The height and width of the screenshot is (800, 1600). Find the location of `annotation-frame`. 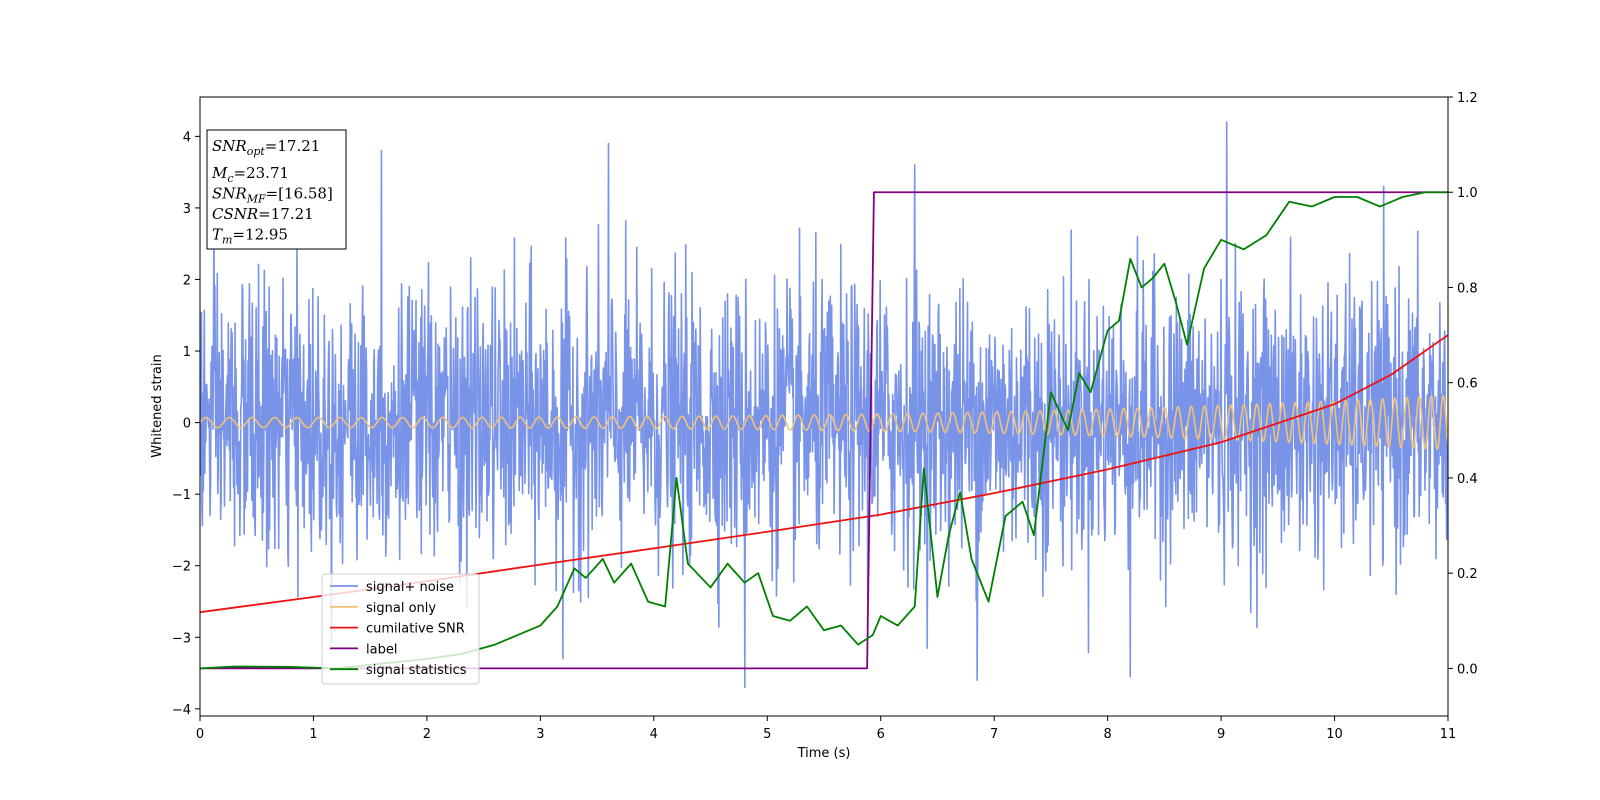

annotation-frame is located at coordinates (276, 189).